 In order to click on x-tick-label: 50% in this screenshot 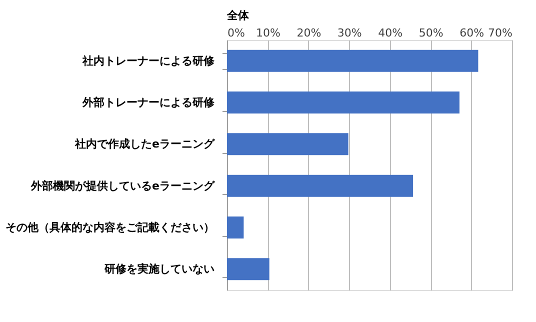, I will do `click(431, 33)`.